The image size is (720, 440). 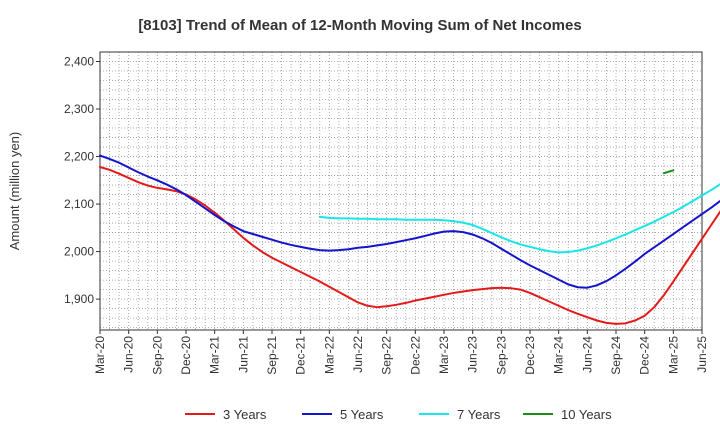 I want to click on x-tick-label: Dec-21, so click(x=301, y=355).